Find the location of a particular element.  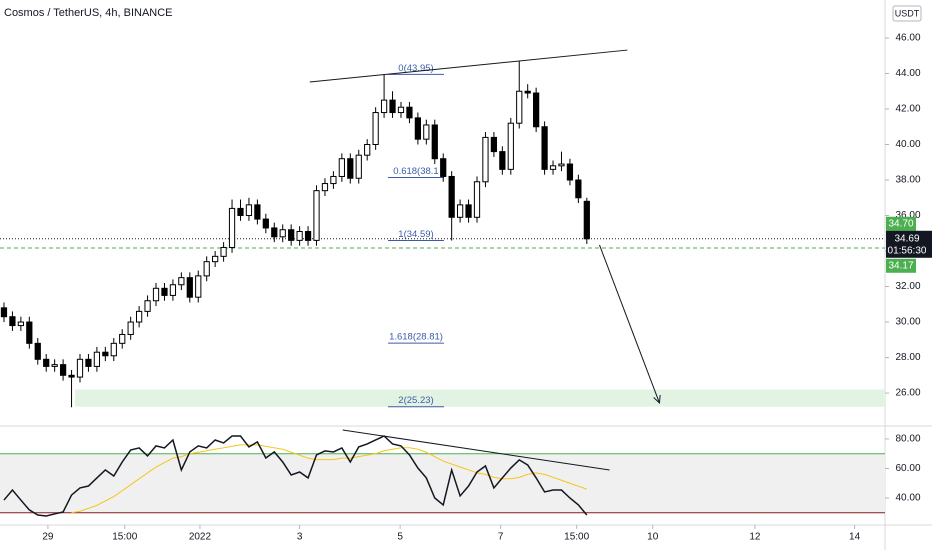

countdown-label: 01:56:30 is located at coordinates (907, 250).